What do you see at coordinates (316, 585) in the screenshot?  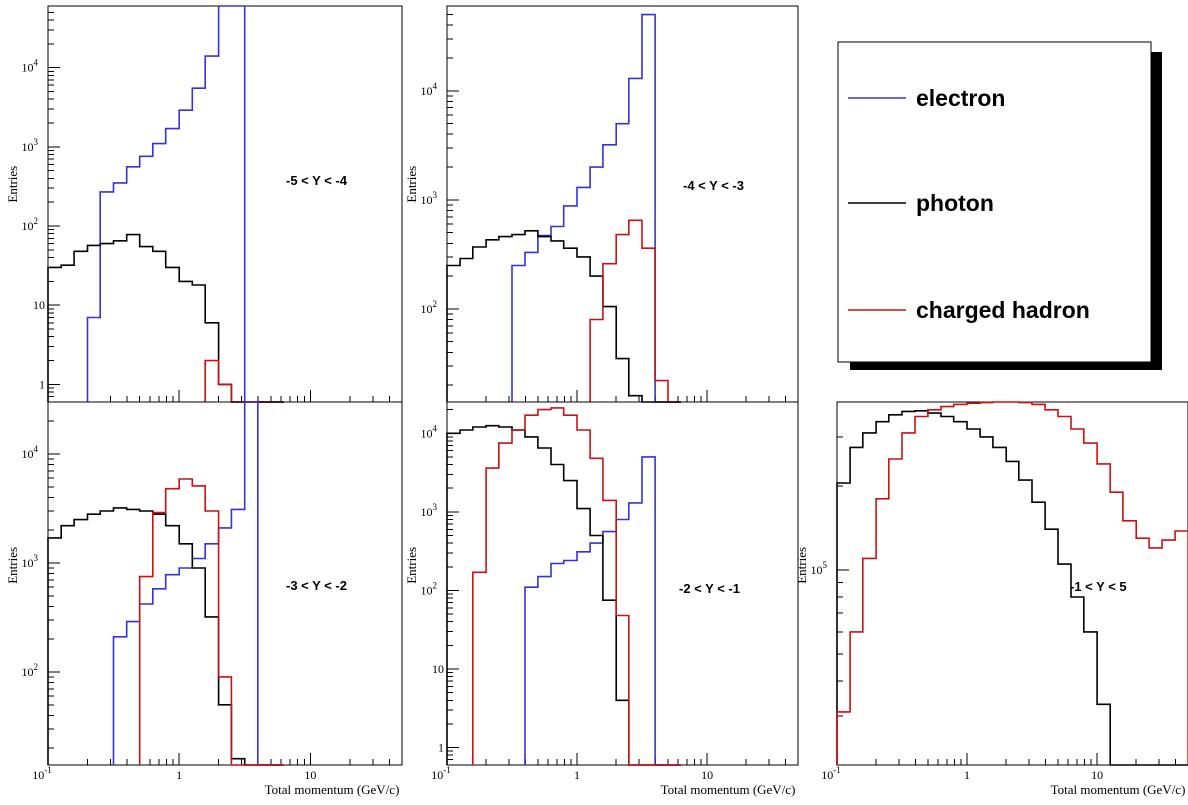 I see `range-label: -3 < Y < -2` at bounding box center [316, 585].